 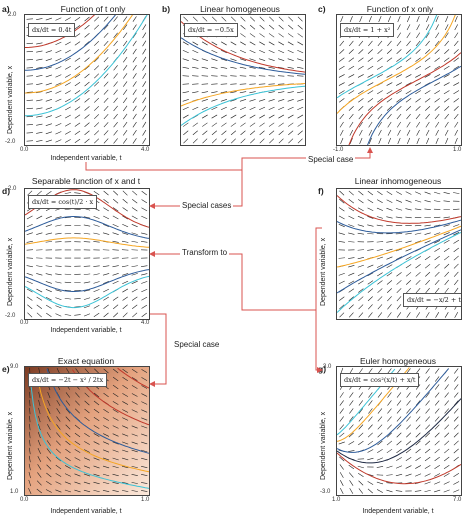 I want to click on ytick-bottom-a: -2.0, so click(x=10, y=142).